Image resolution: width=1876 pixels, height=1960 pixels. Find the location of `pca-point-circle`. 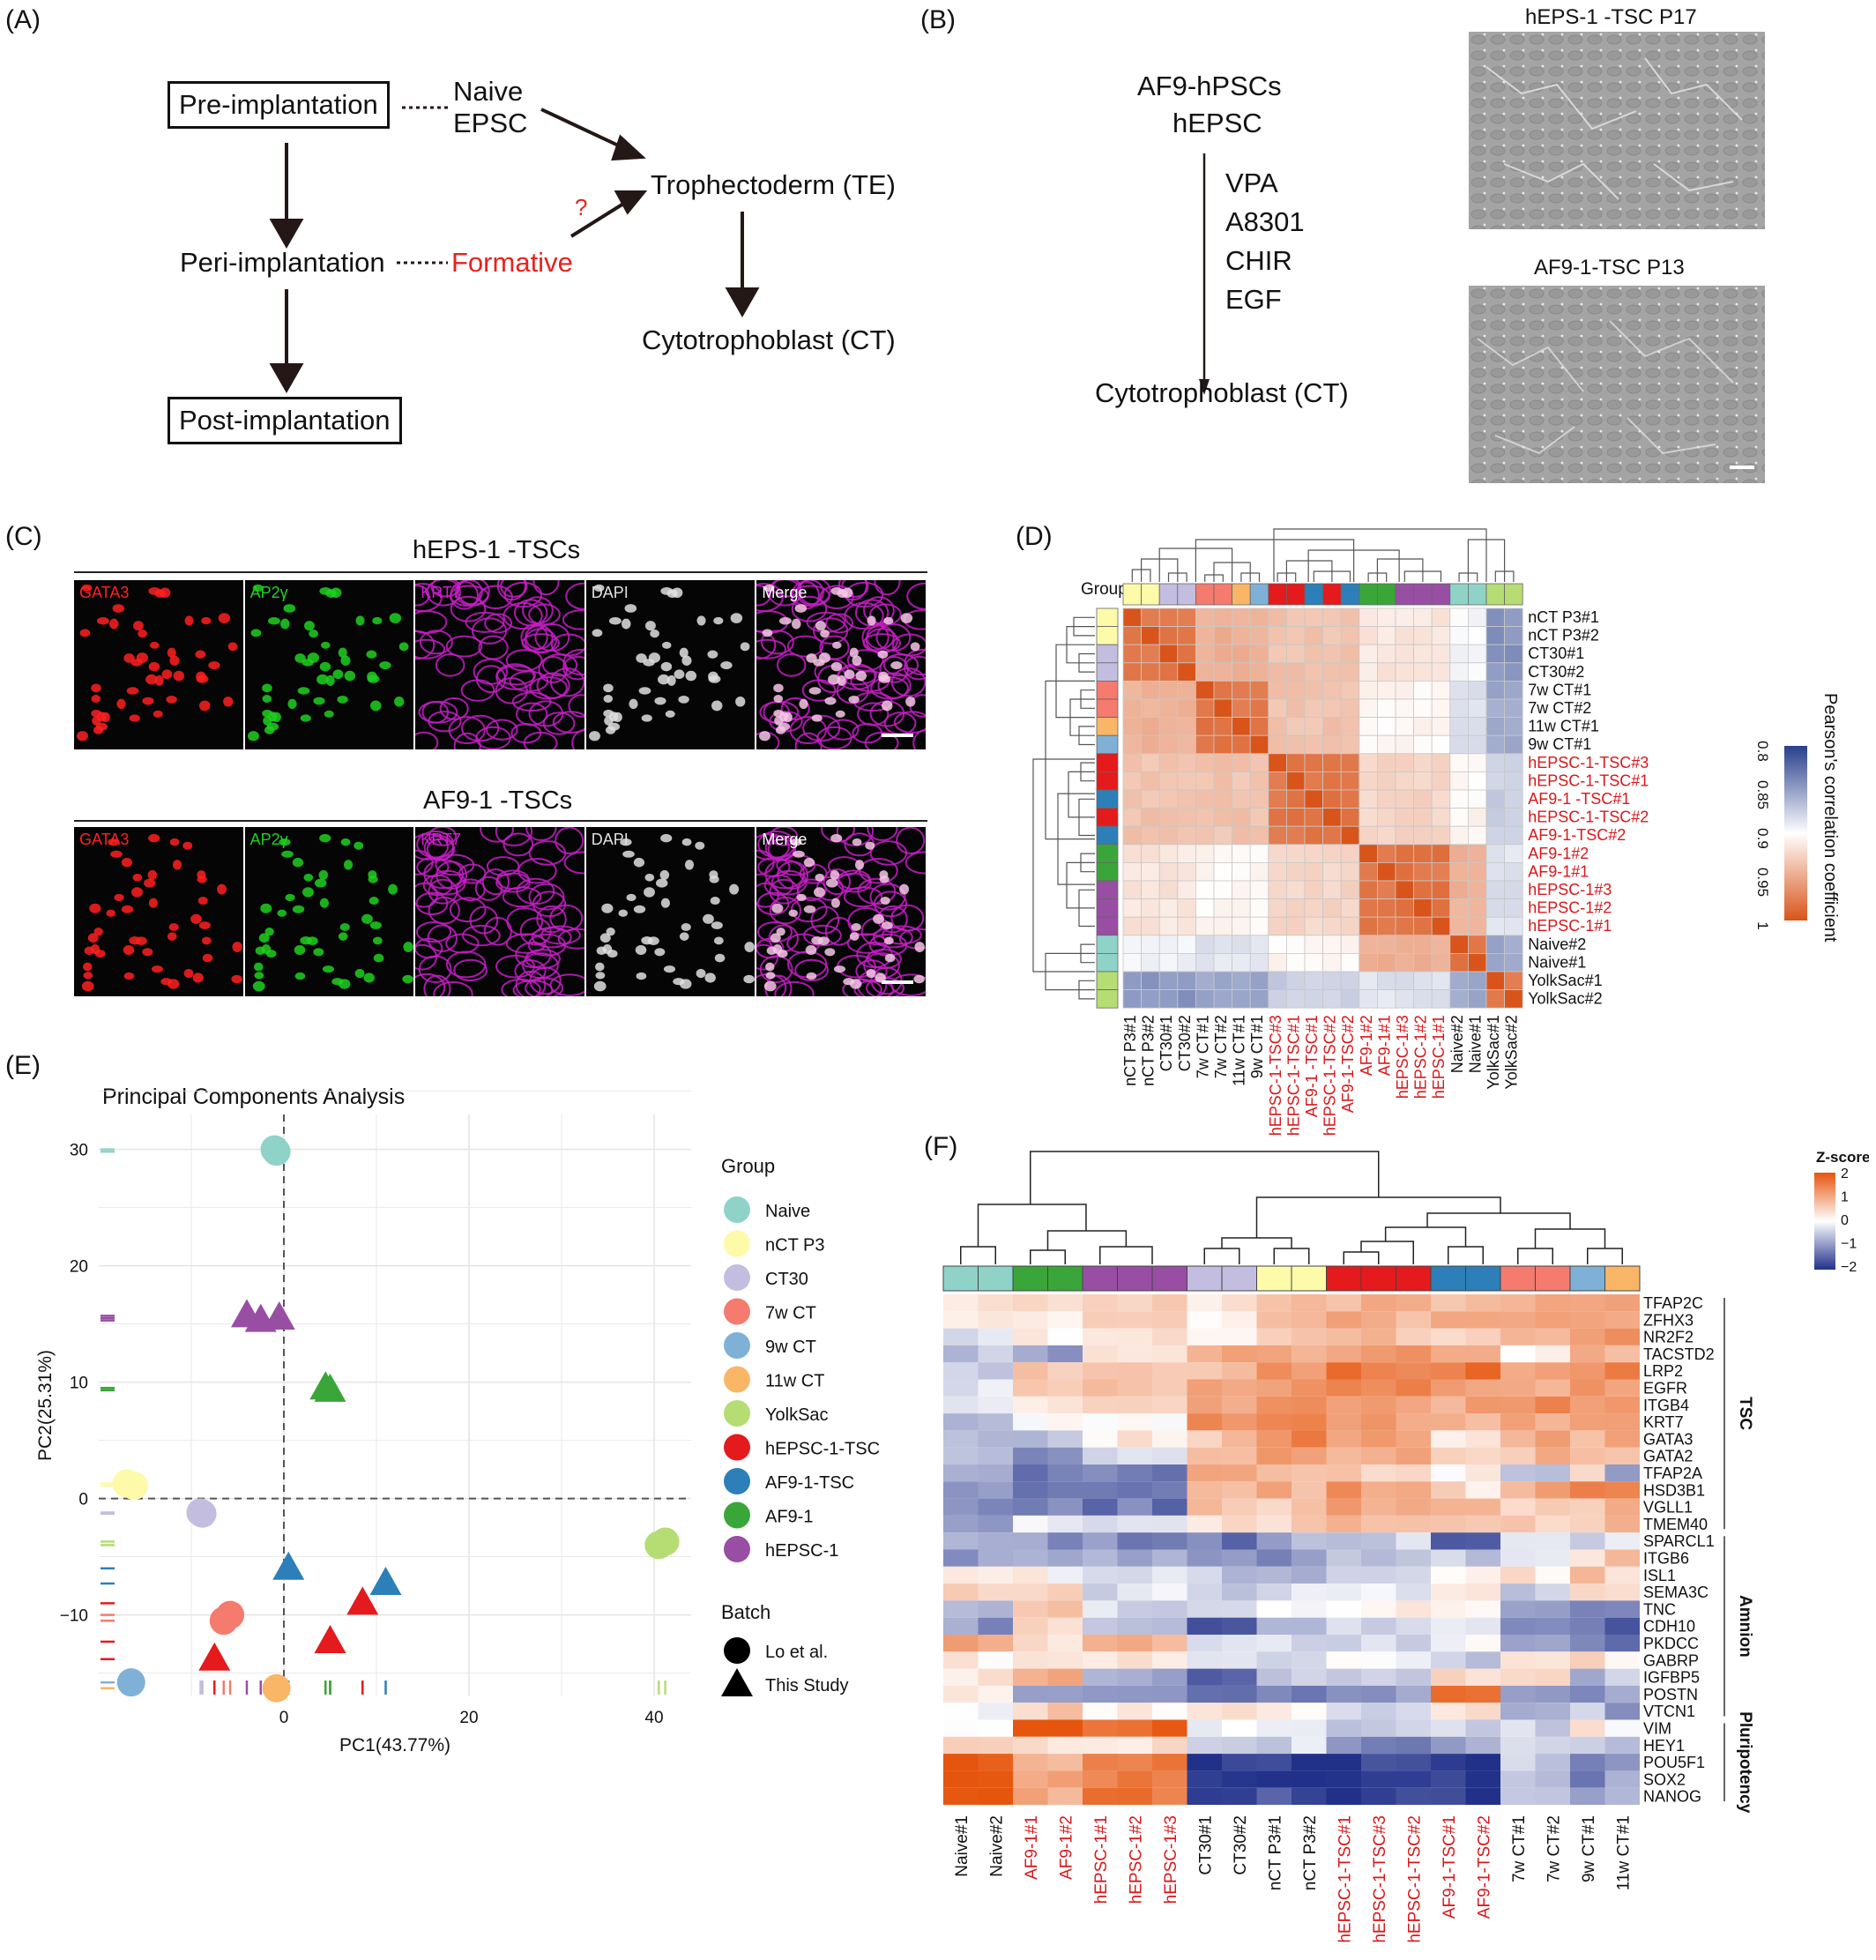

pca-point-circle is located at coordinates (130, 1682).